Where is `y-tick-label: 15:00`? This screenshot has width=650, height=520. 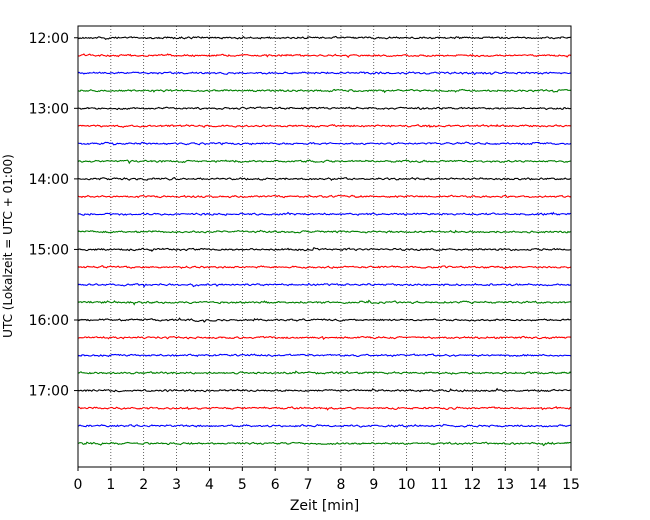 y-tick-label: 15:00 is located at coordinates (49, 250).